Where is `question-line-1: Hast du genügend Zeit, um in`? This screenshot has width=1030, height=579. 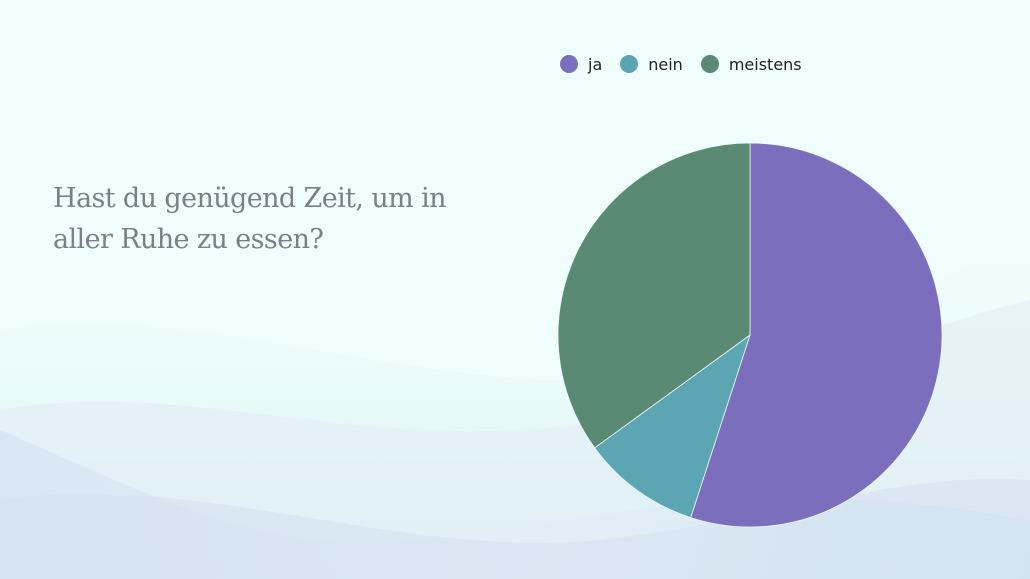 question-line-1: Hast du genügend Zeit, um in is located at coordinates (250, 198).